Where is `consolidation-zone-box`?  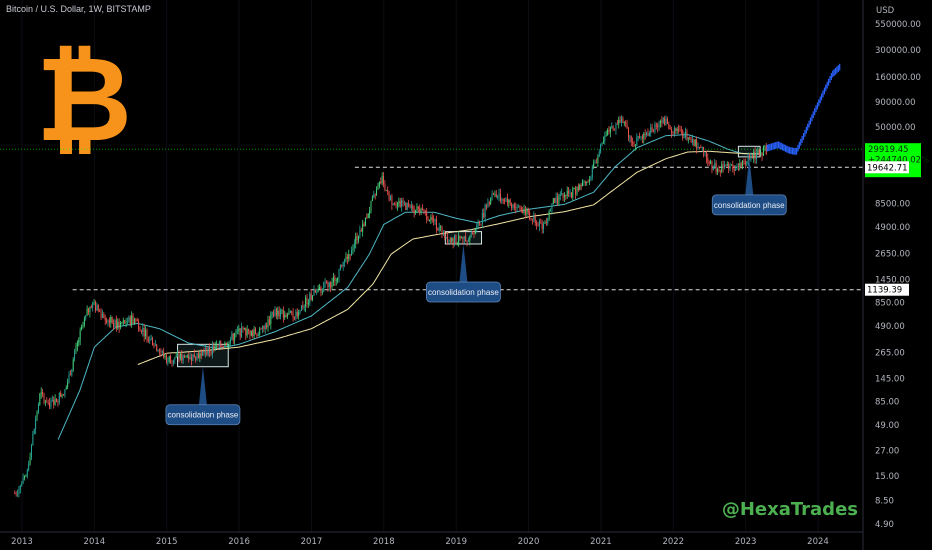 consolidation-zone-box is located at coordinates (463, 238).